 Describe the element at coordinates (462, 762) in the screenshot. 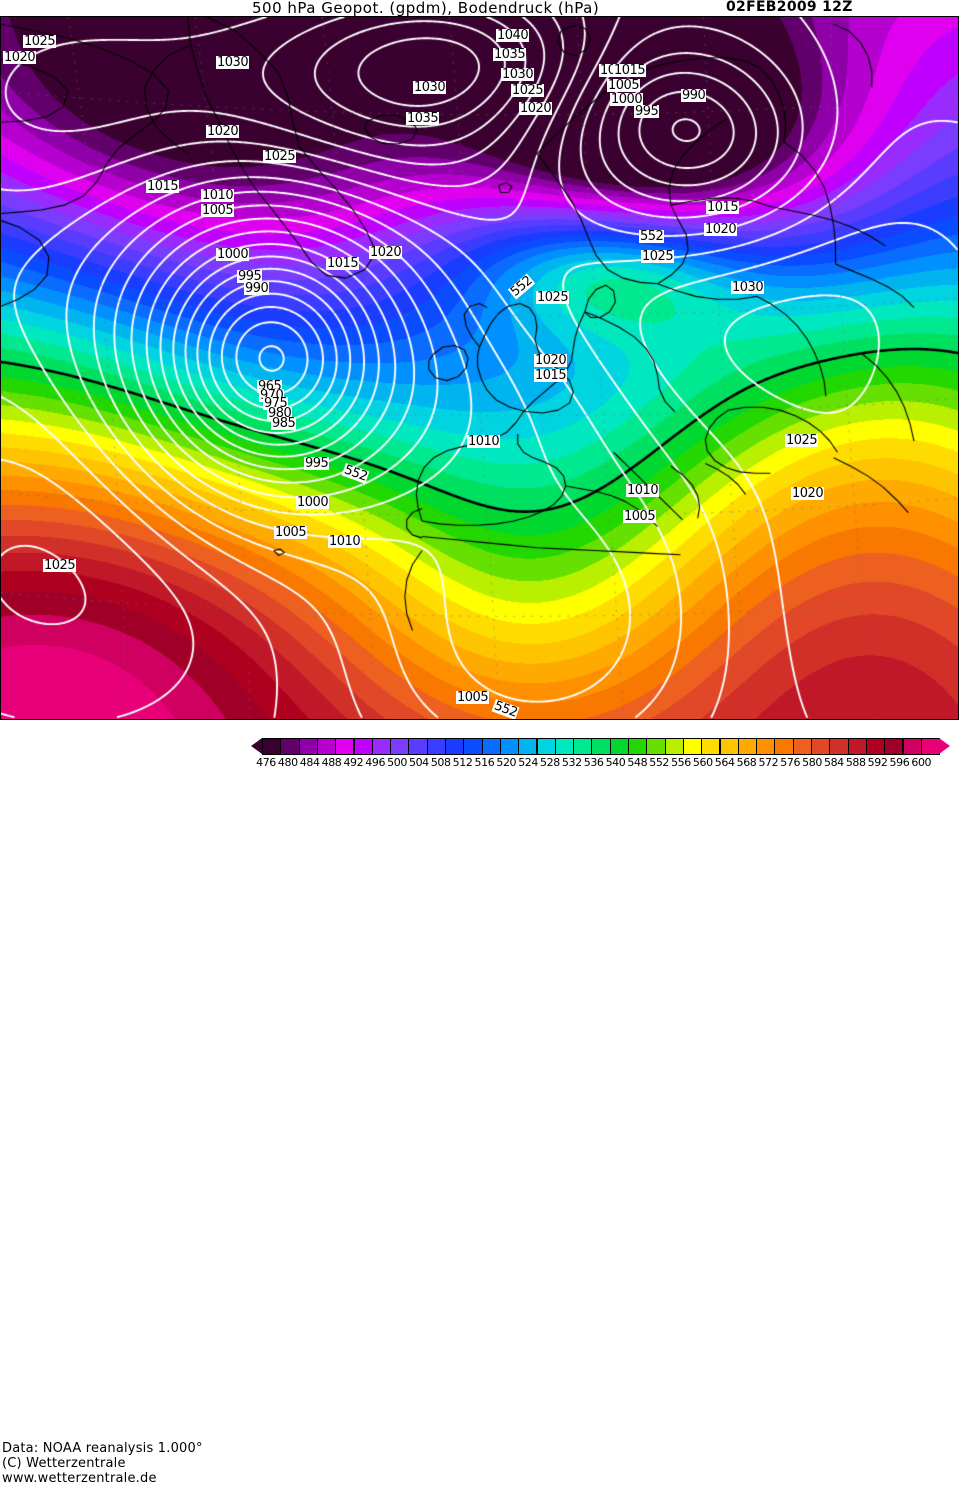

I see `colorbar-tick: 512` at that location.